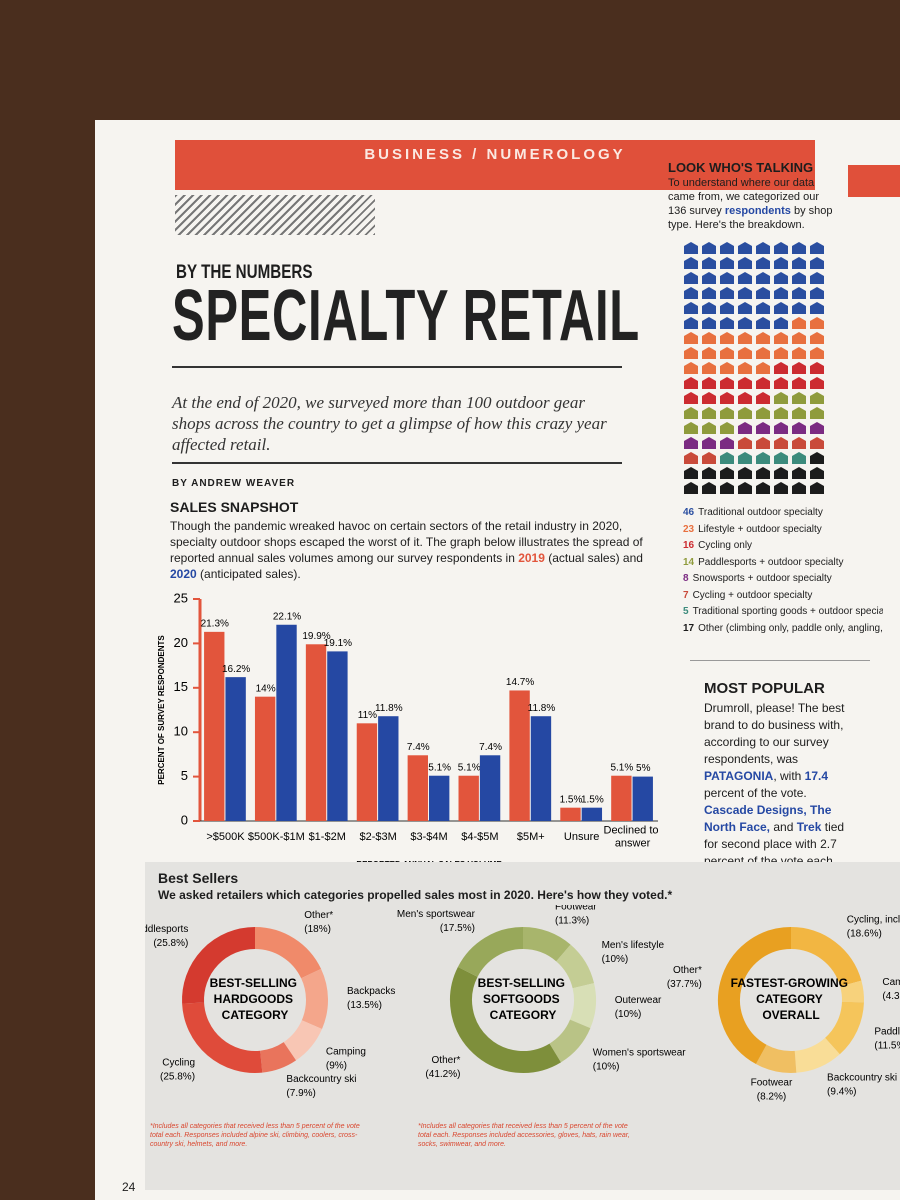  What do you see at coordinates (184, 819) in the screenshot?
I see `y-tick-label: 0` at bounding box center [184, 819].